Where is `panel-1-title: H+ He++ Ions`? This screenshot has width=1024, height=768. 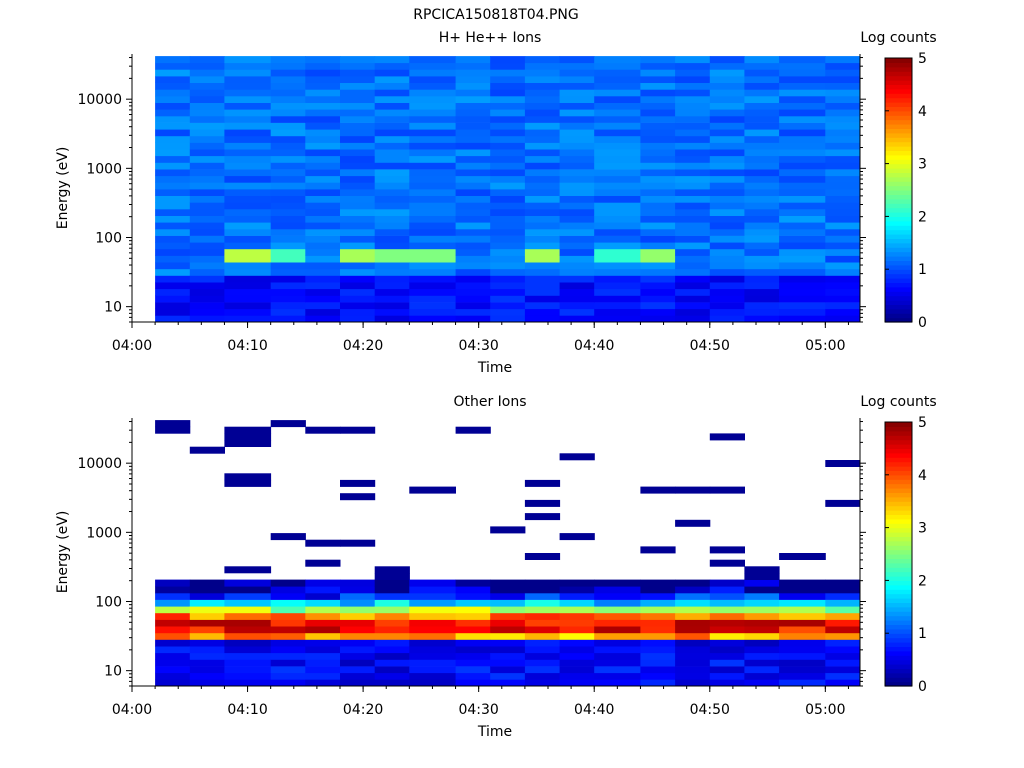 panel-1-title: H+ He++ Ions is located at coordinates (490, 38).